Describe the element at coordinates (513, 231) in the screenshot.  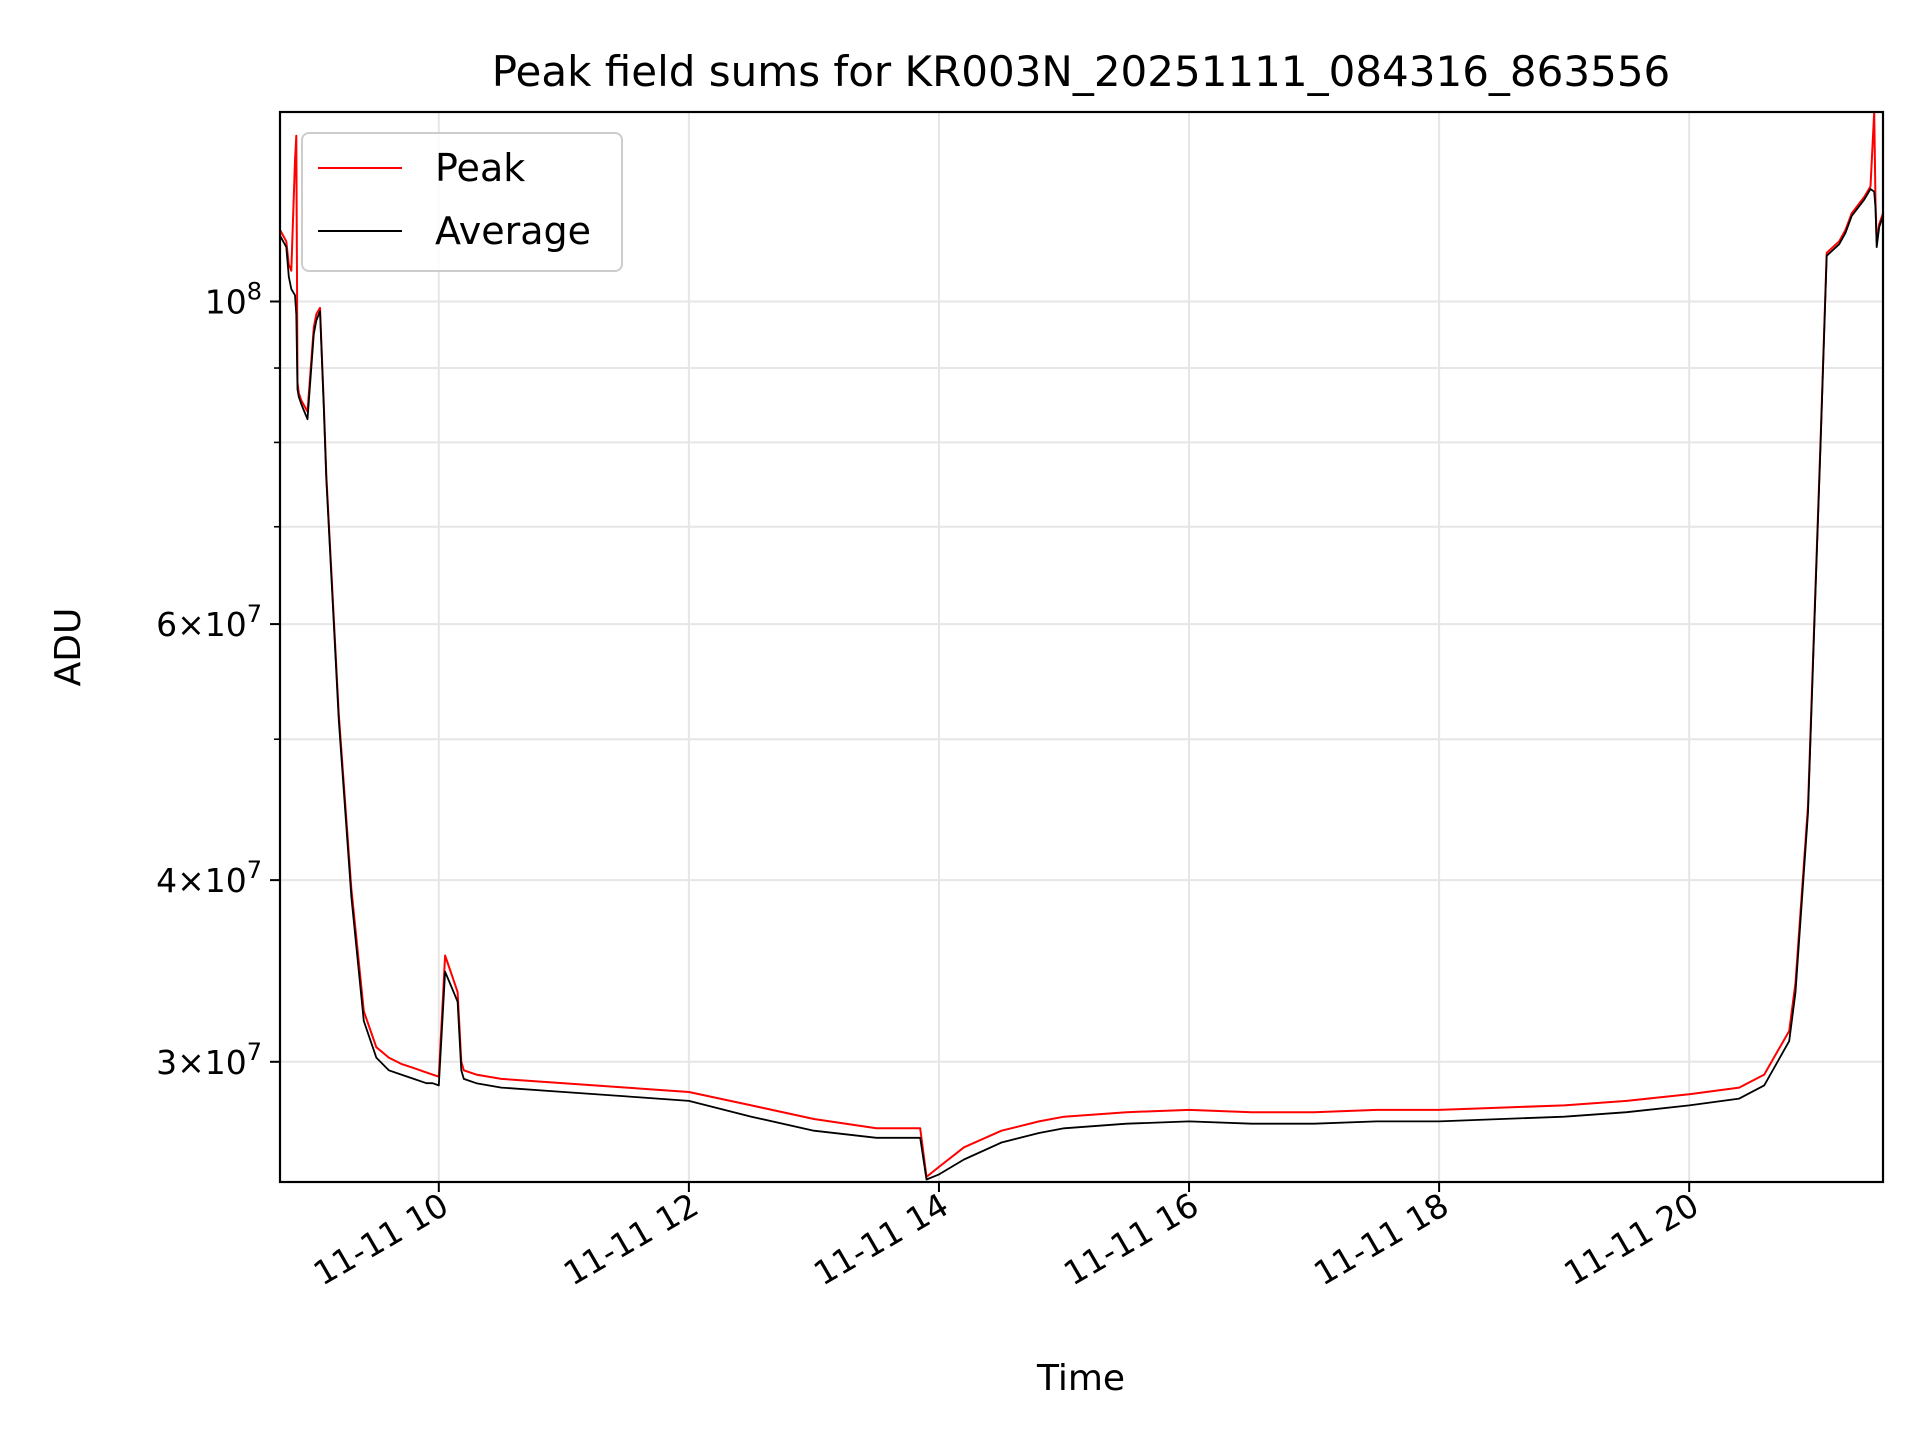
I see `legend-label-average: Average` at that location.